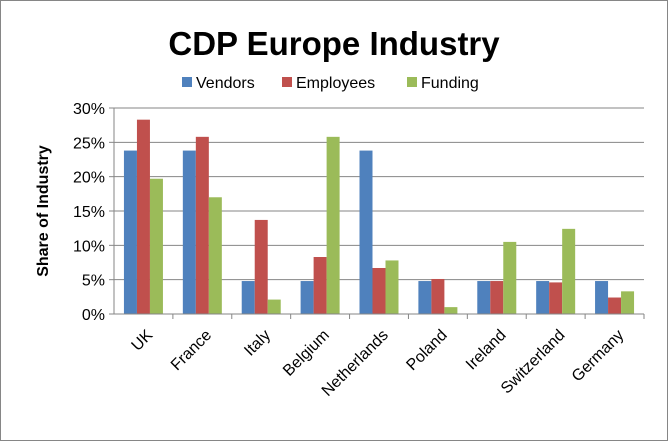 The image size is (668, 441). What do you see at coordinates (225, 83) in the screenshot?
I see `legend-label: Vendors` at bounding box center [225, 83].